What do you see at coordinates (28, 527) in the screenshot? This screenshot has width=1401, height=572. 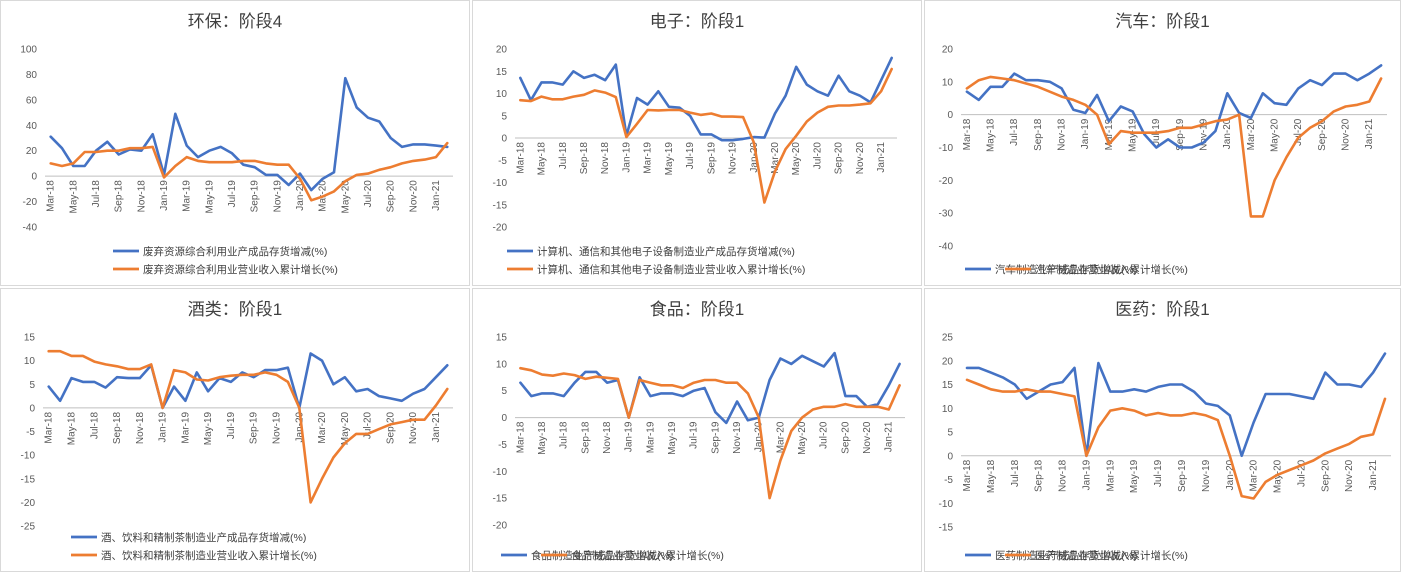 I see `y-tick-label: -25` at bounding box center [28, 527].